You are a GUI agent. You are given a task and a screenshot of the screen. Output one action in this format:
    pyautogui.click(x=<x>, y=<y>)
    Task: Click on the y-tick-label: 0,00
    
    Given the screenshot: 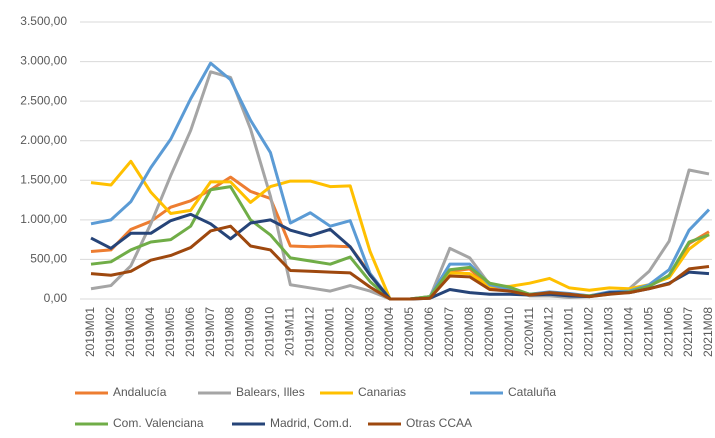 What is the action you would take?
    pyautogui.click(x=56, y=298)
    